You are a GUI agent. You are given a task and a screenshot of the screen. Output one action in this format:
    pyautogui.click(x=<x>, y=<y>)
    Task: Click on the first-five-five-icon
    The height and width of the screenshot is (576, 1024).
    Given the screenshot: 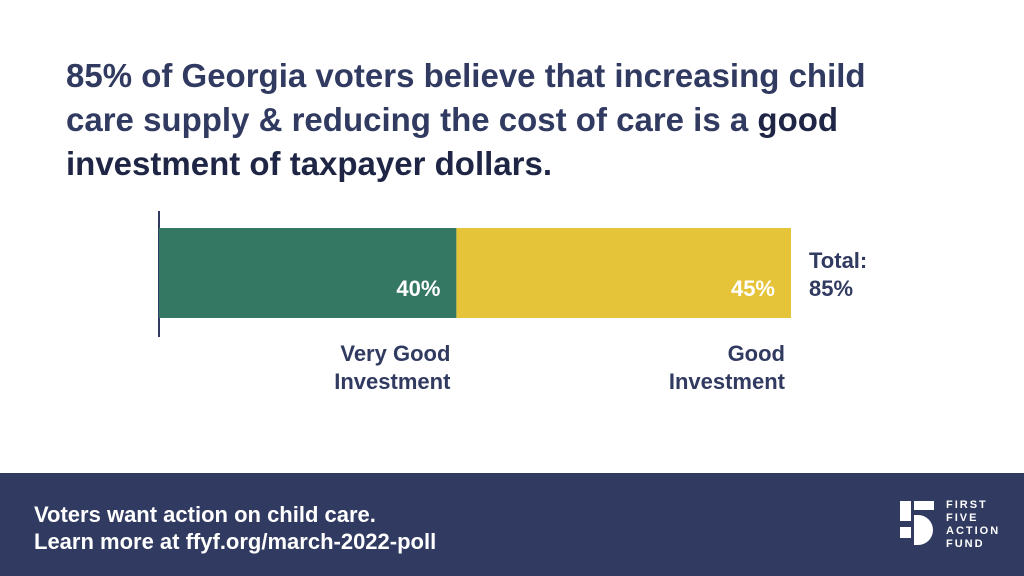 What is the action you would take?
    pyautogui.click(x=917, y=523)
    